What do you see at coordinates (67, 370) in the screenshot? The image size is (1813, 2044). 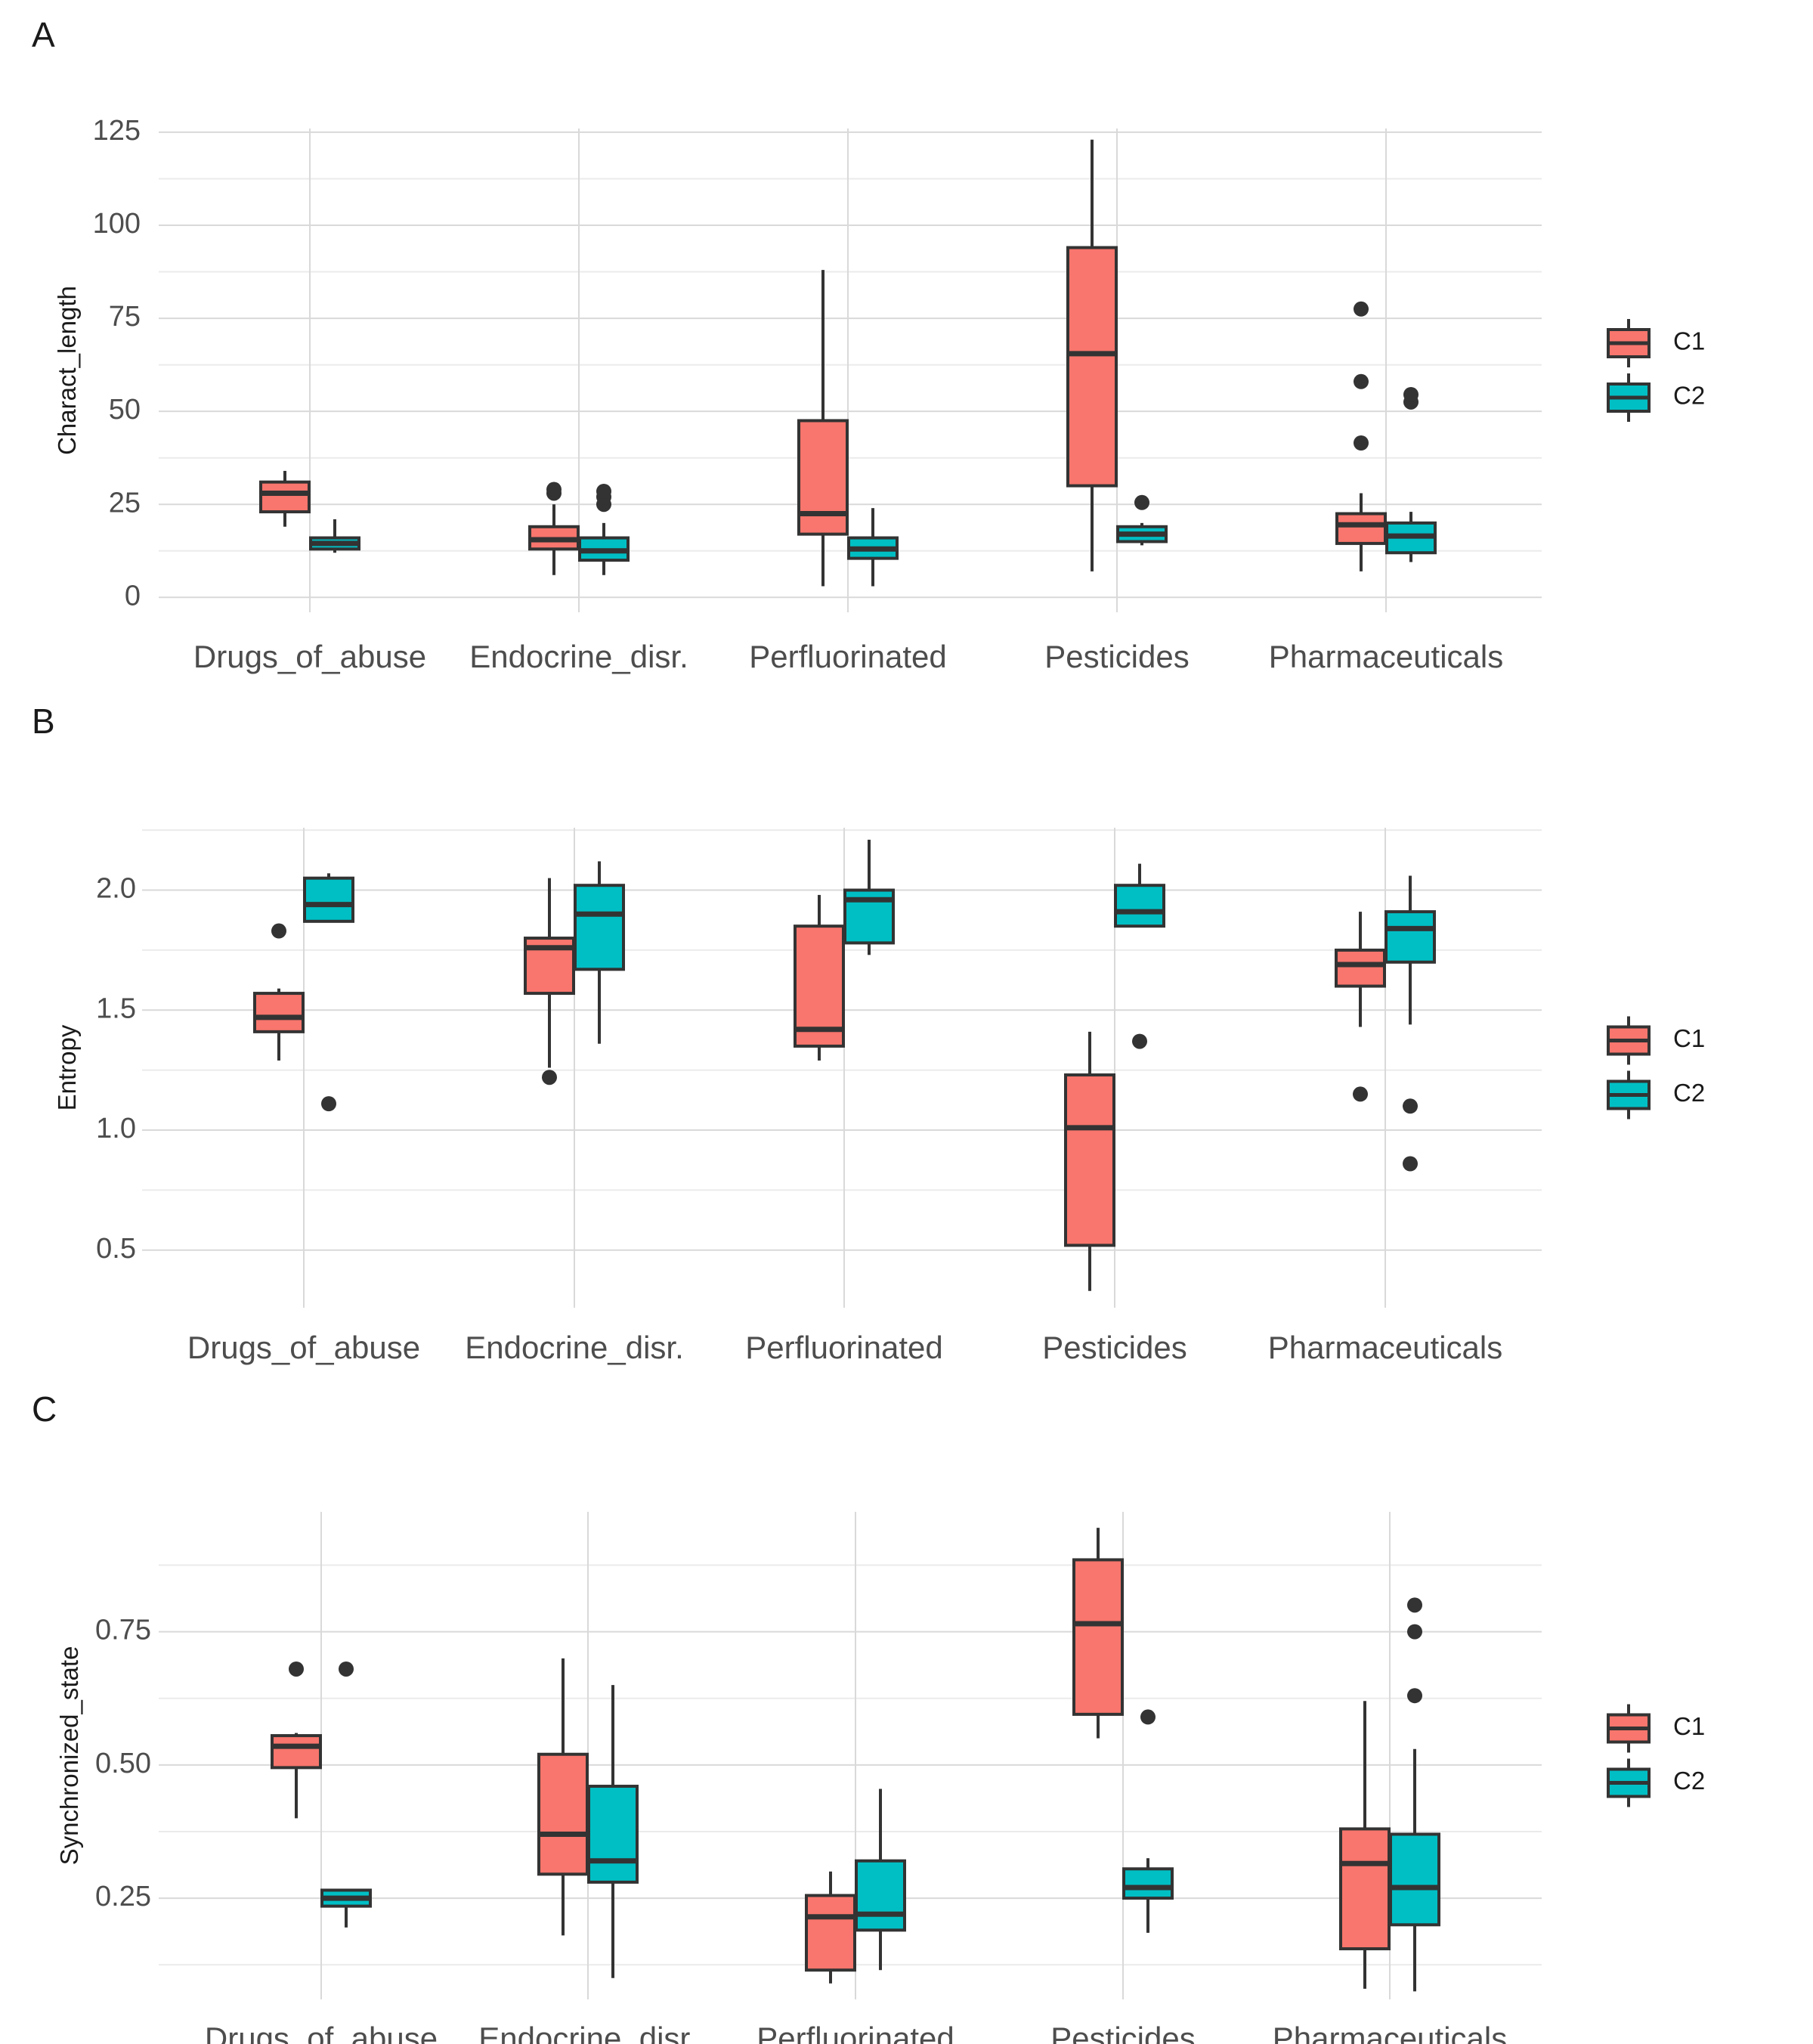 I see `y-axis-label: Charact_length` at bounding box center [67, 370].